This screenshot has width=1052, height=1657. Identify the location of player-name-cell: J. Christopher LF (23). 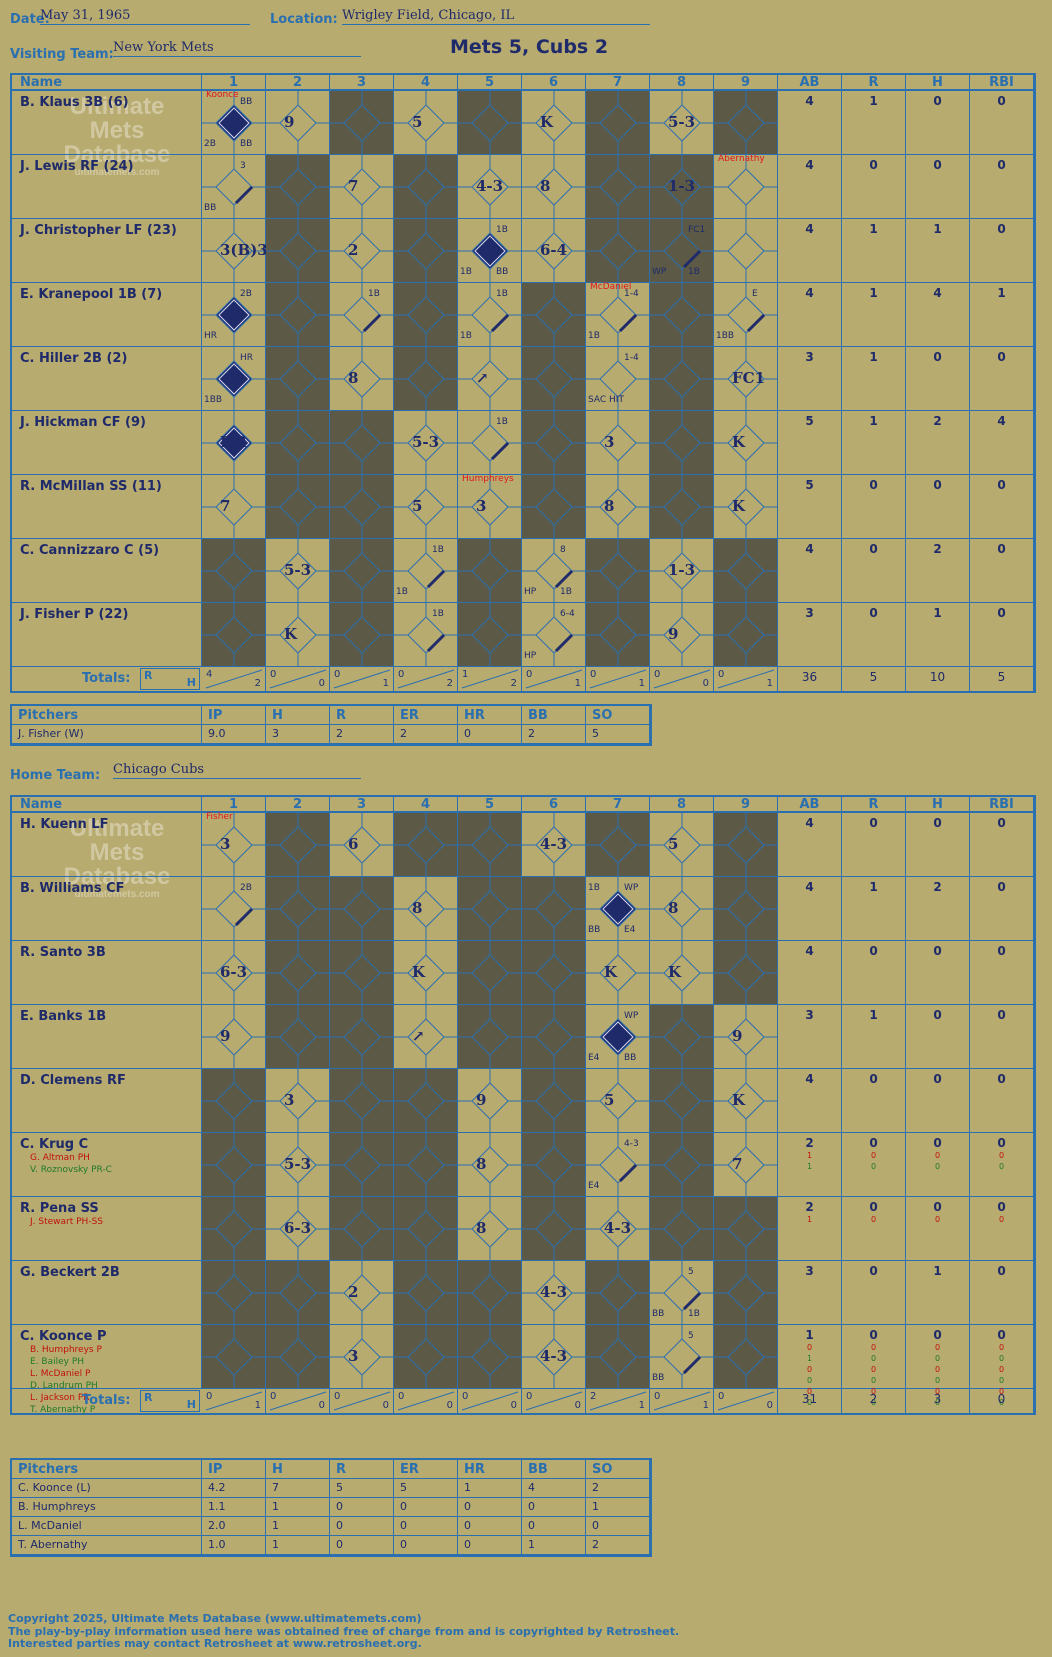
(107, 251).